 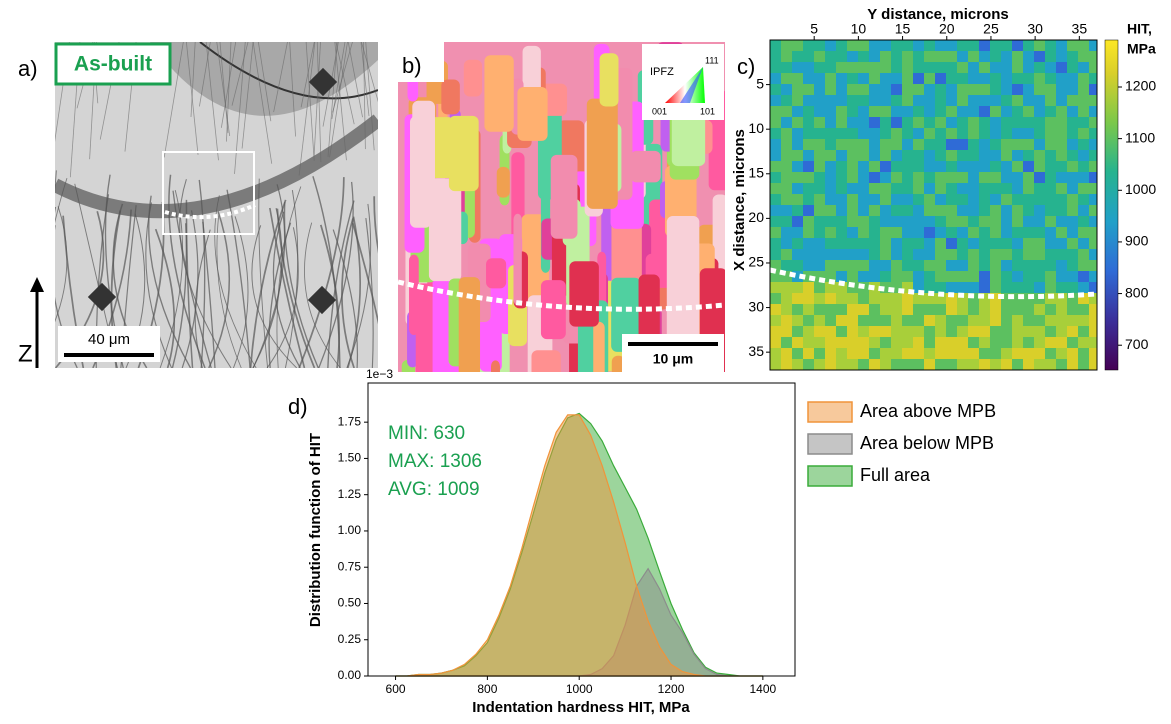 What do you see at coordinates (216, 205) in the screenshot?
I see `micrograph-a` at bounding box center [216, 205].